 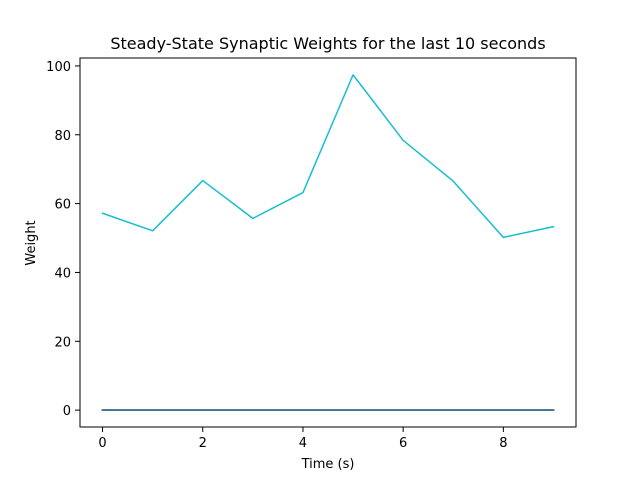 I want to click on y-tick-label: 100, so click(x=58, y=67).